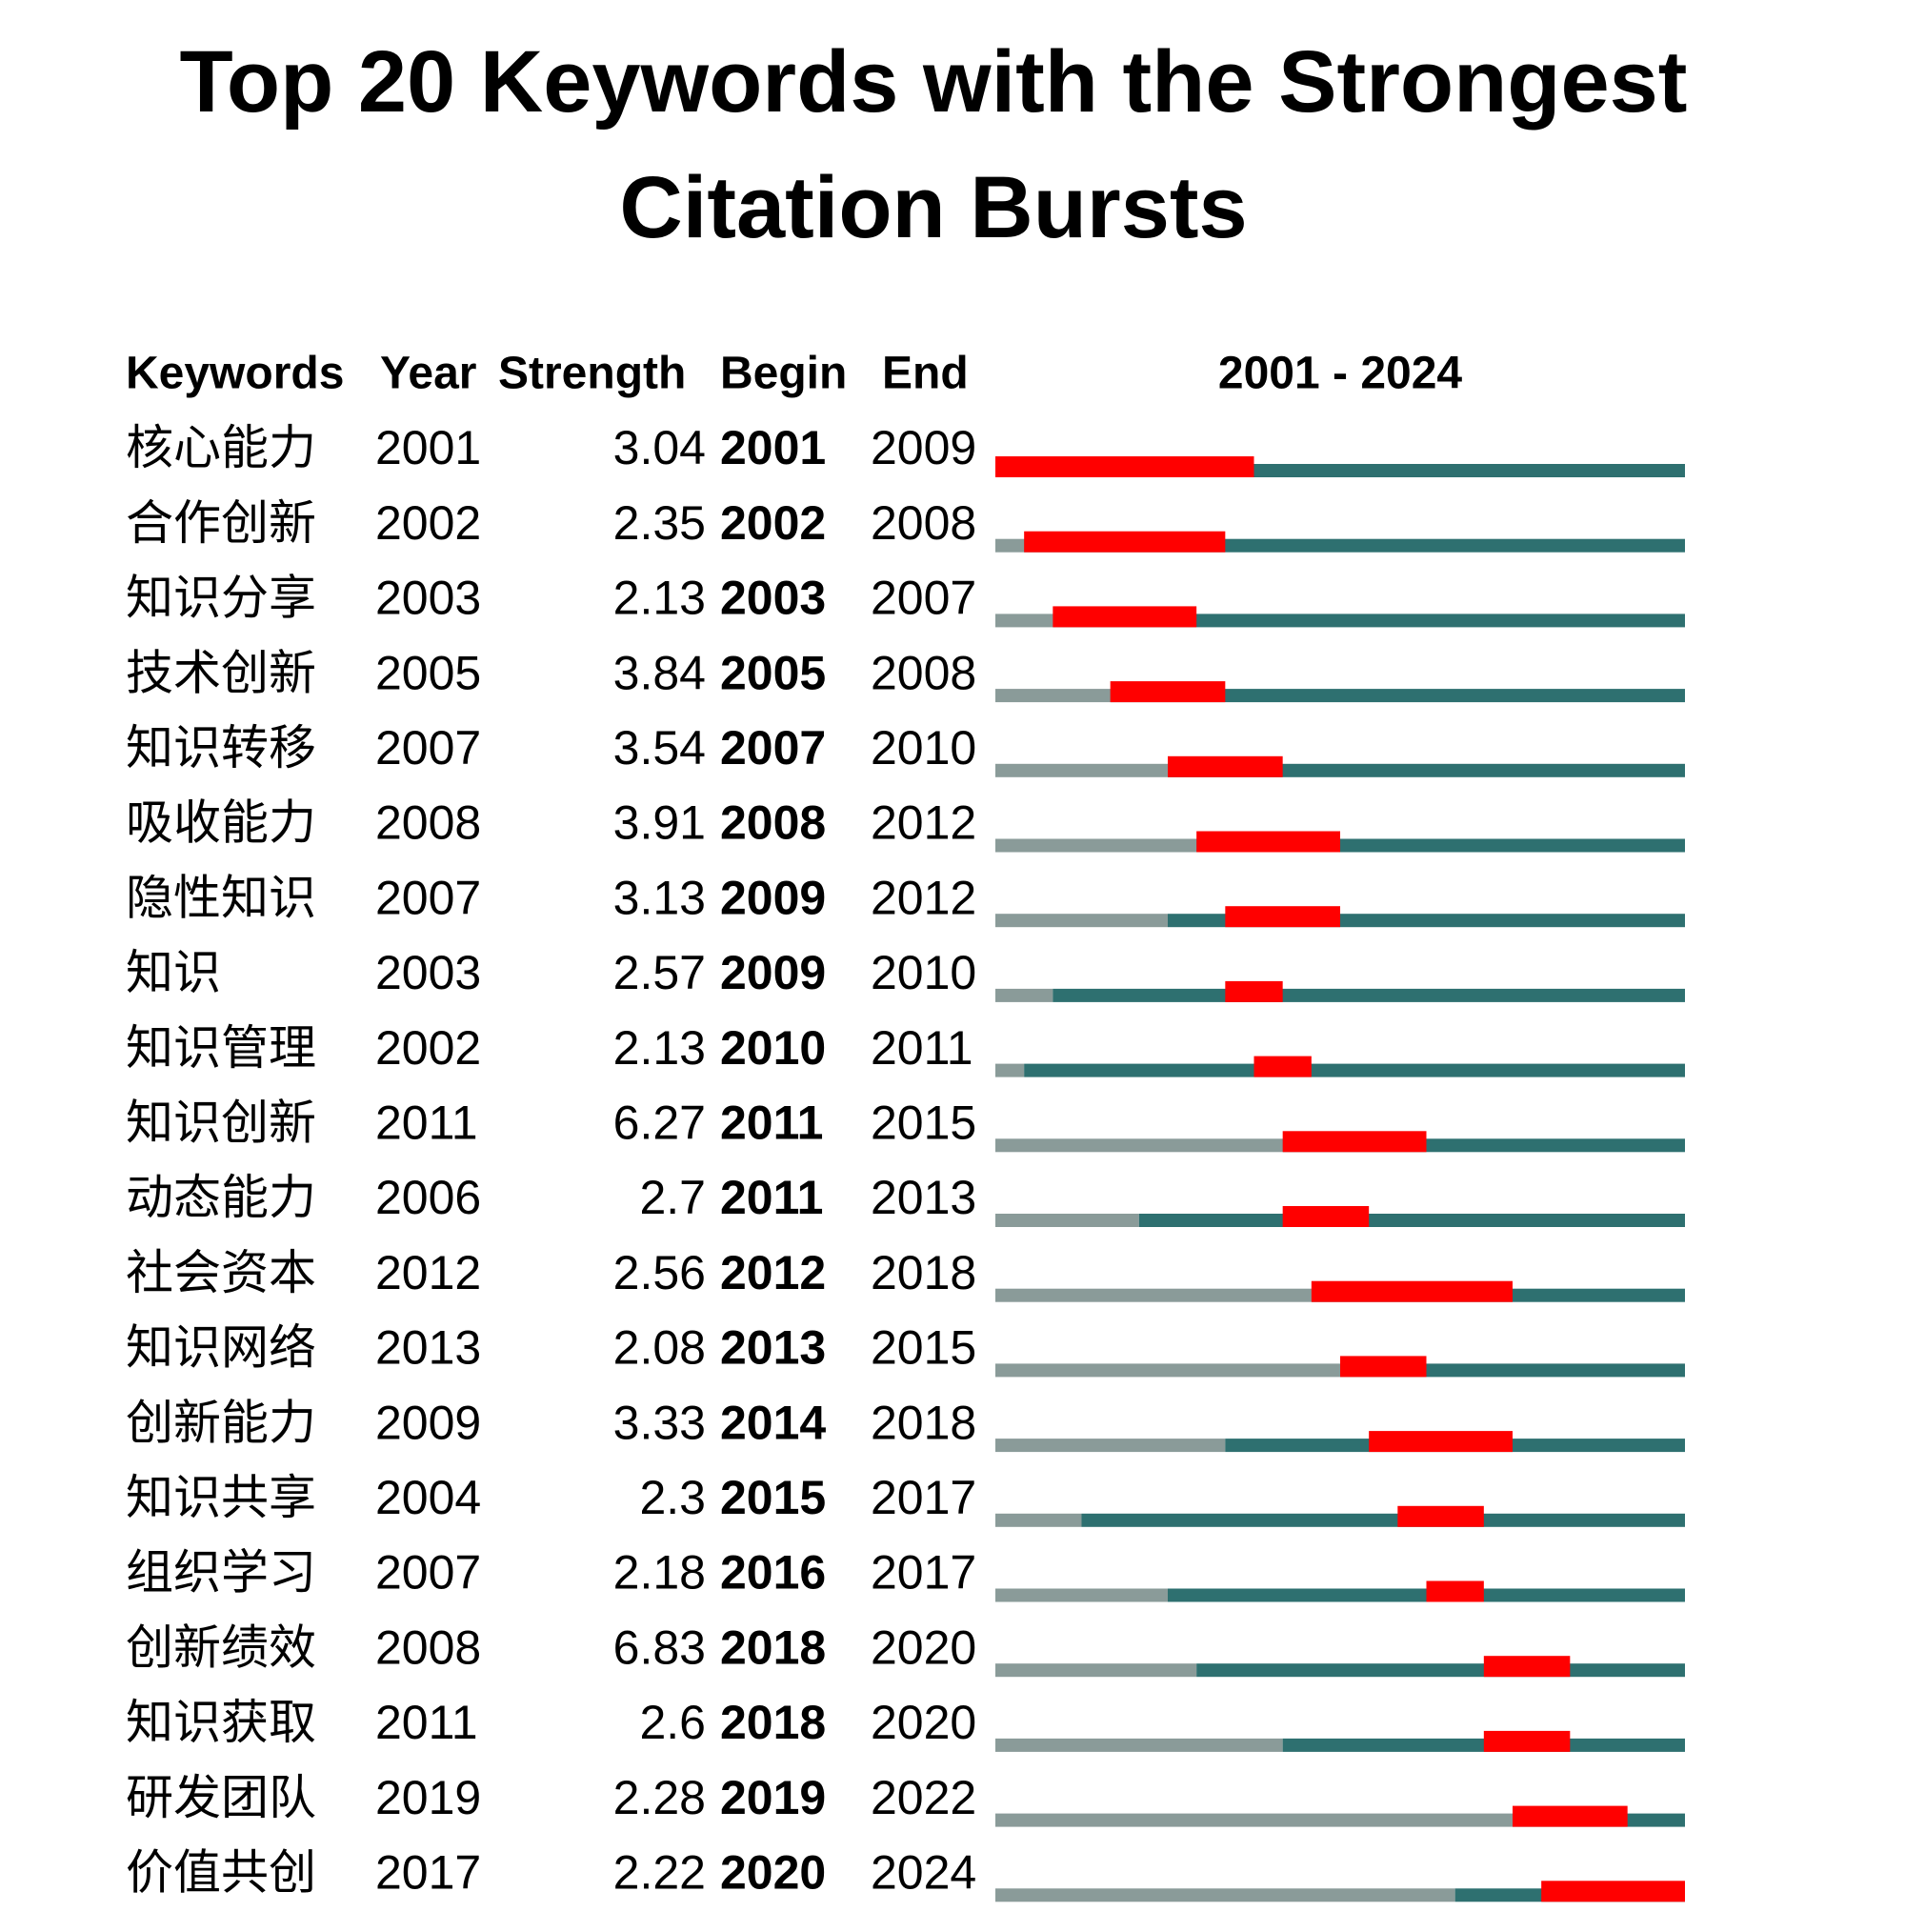 The width and height of the screenshot is (1905, 1932). Describe the element at coordinates (923, 1123) in the screenshot. I see `end: 2015` at that location.